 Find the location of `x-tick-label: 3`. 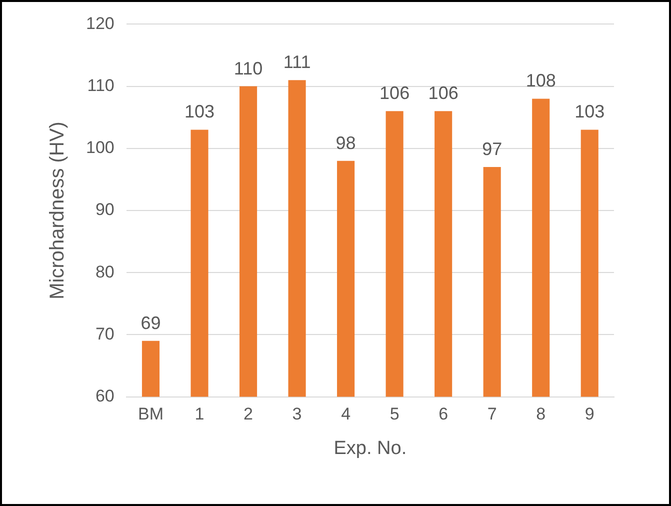

x-tick-label: 3 is located at coordinates (297, 414).